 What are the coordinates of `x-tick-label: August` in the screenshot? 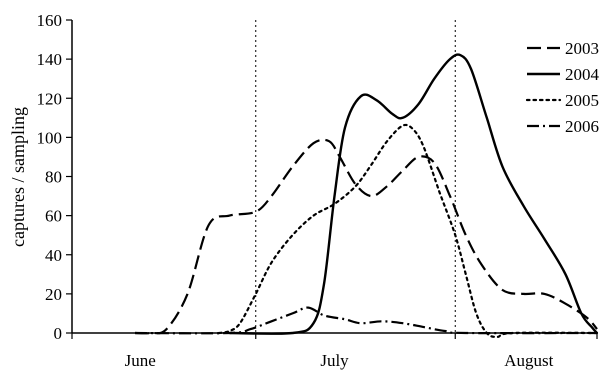 It's located at (528, 360).